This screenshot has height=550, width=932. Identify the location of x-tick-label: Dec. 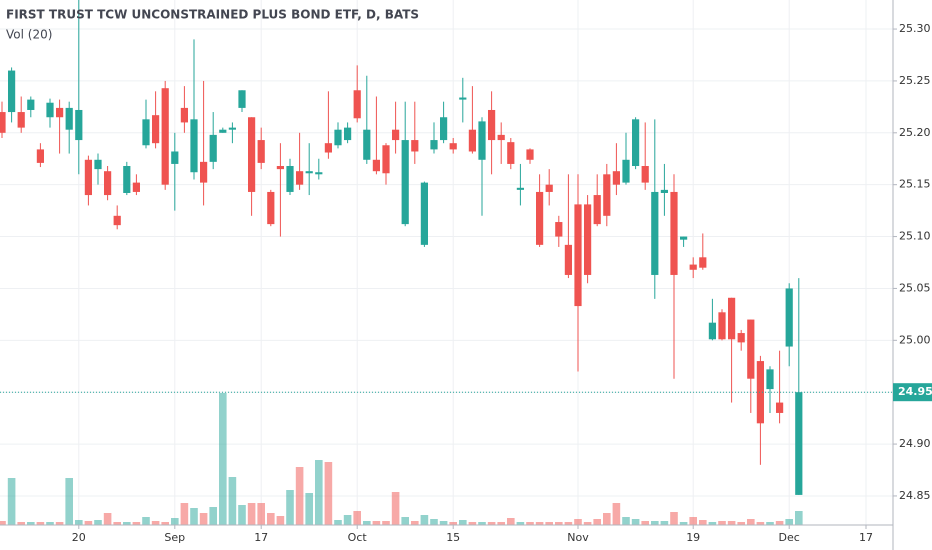
(789, 537).